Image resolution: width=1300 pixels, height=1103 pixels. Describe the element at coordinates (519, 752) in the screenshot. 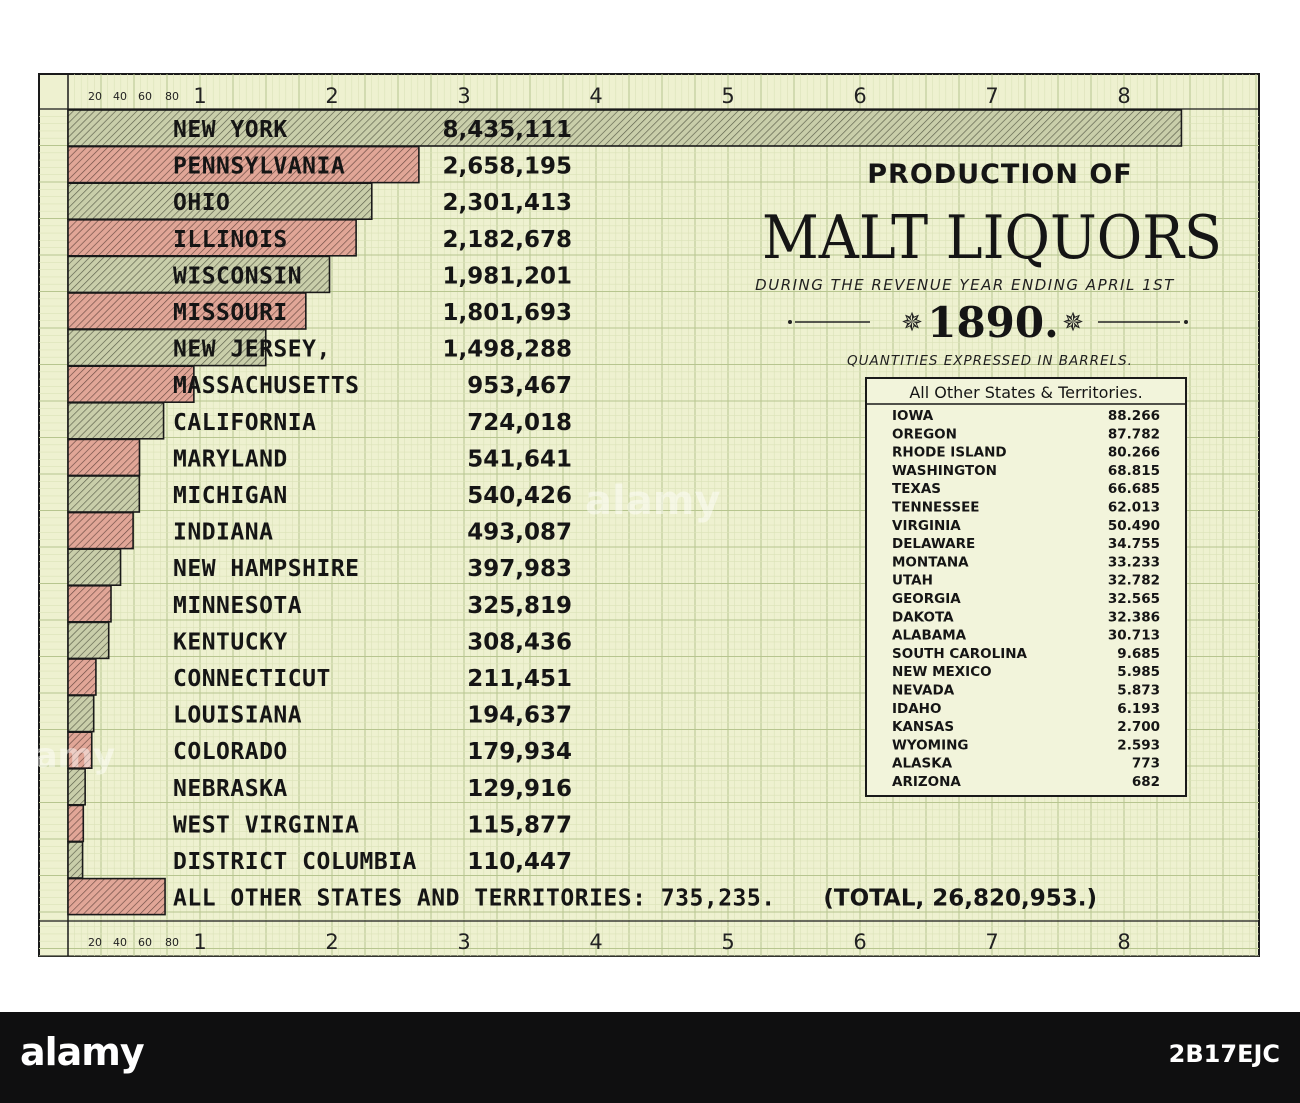

I see `value-label: 179,934` at that location.